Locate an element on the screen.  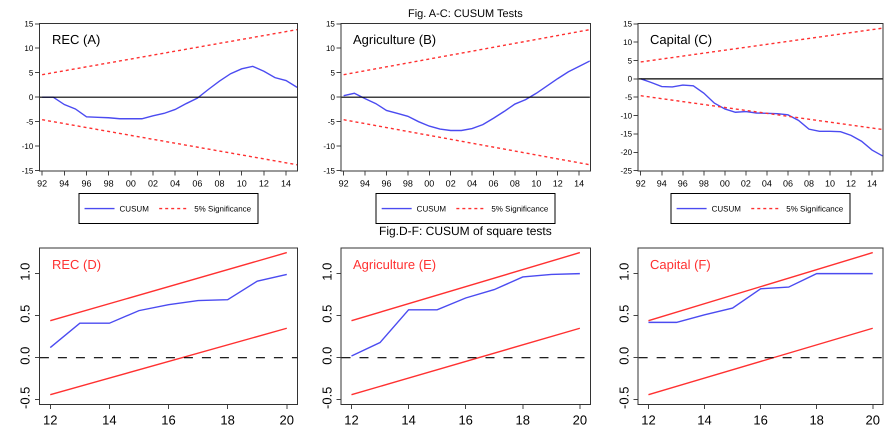
annotation: REC (D) is located at coordinates (77, 264).